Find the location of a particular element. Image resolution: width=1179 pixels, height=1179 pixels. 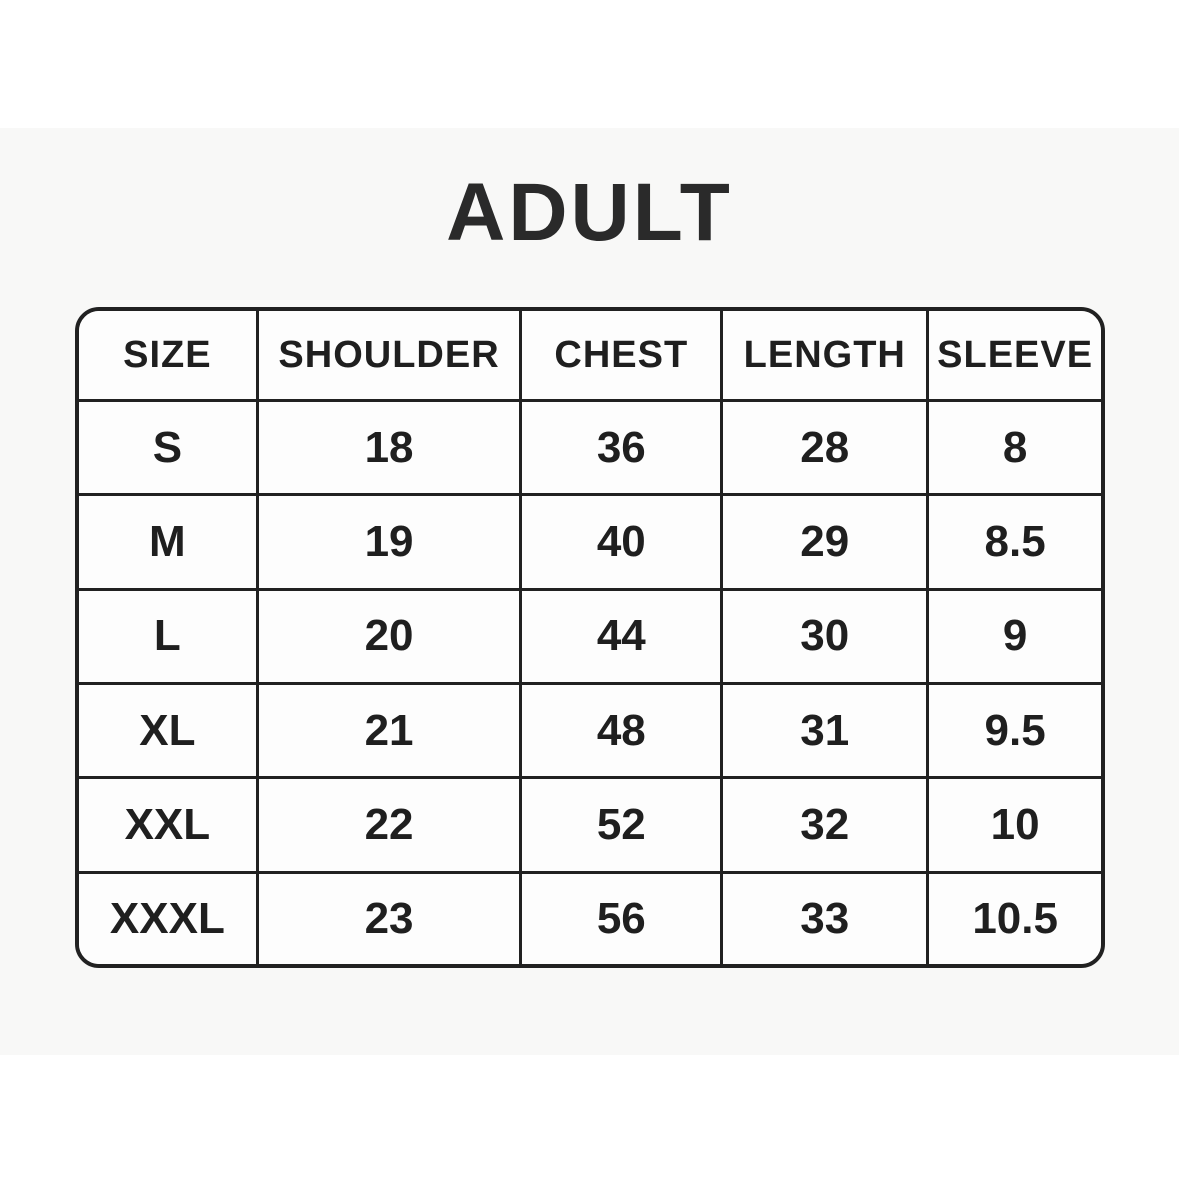

column-header: SHOULDER is located at coordinates (389, 356).